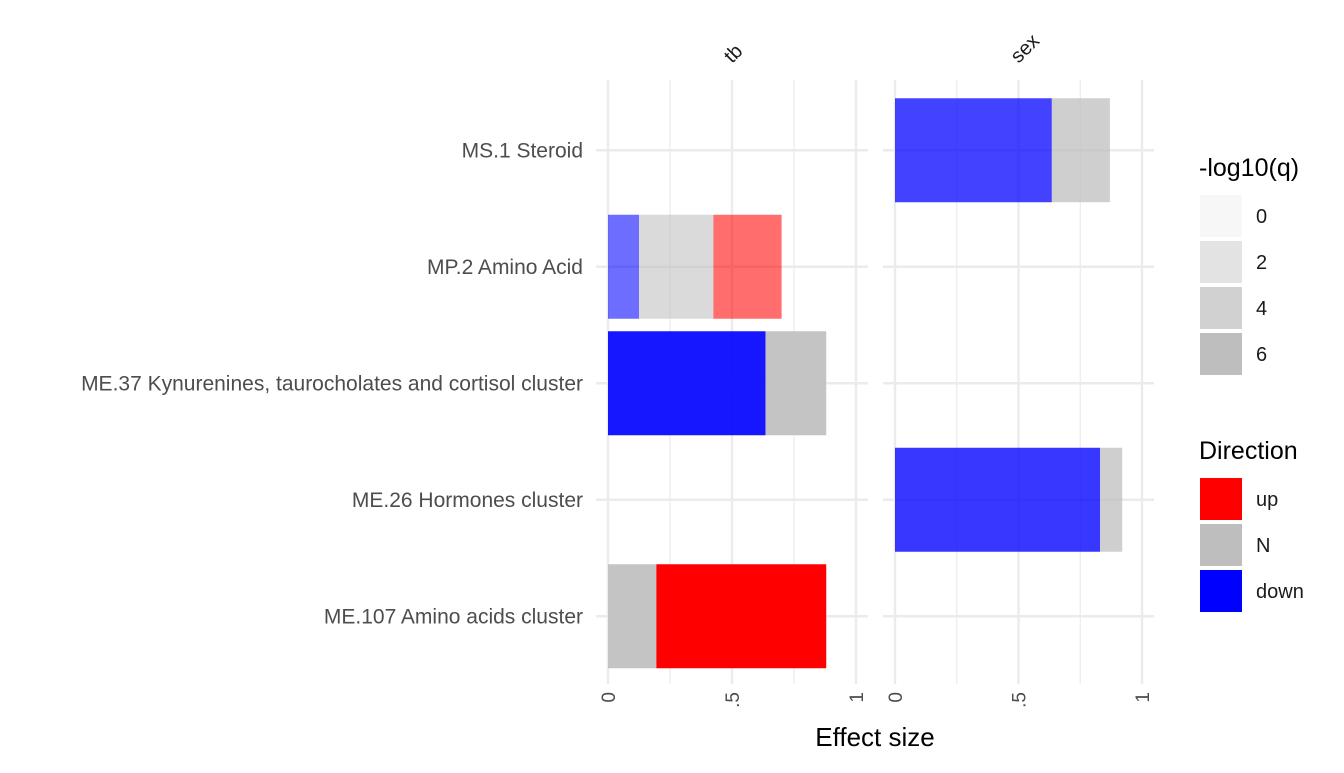  I want to click on x-axis-title: Effect size, so click(874, 737).